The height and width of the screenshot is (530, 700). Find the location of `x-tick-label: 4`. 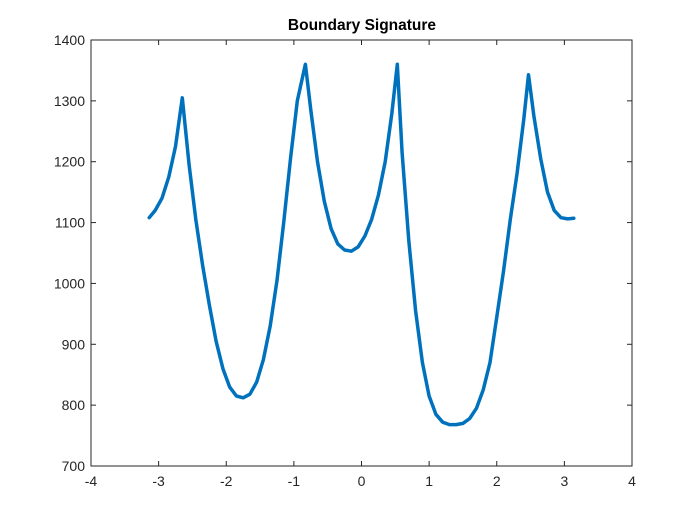

x-tick-label: 4 is located at coordinates (632, 481).